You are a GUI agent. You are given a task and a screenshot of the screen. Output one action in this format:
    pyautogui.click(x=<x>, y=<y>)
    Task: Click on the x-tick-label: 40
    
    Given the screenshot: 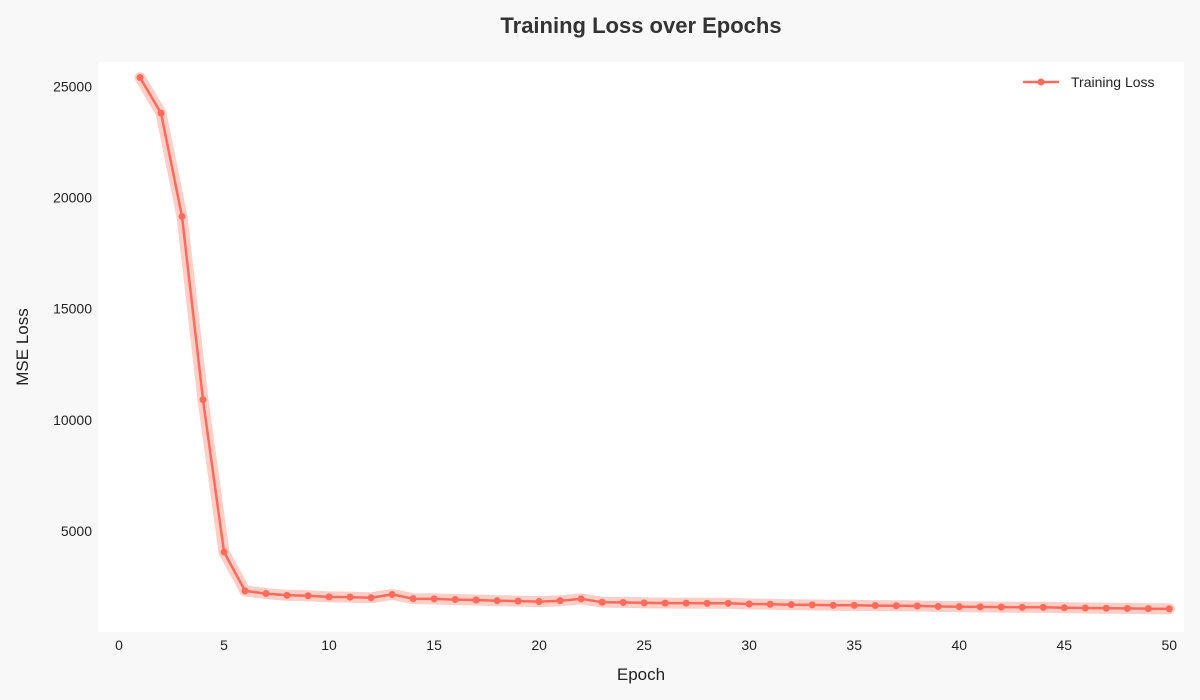 What is the action you would take?
    pyautogui.click(x=959, y=645)
    